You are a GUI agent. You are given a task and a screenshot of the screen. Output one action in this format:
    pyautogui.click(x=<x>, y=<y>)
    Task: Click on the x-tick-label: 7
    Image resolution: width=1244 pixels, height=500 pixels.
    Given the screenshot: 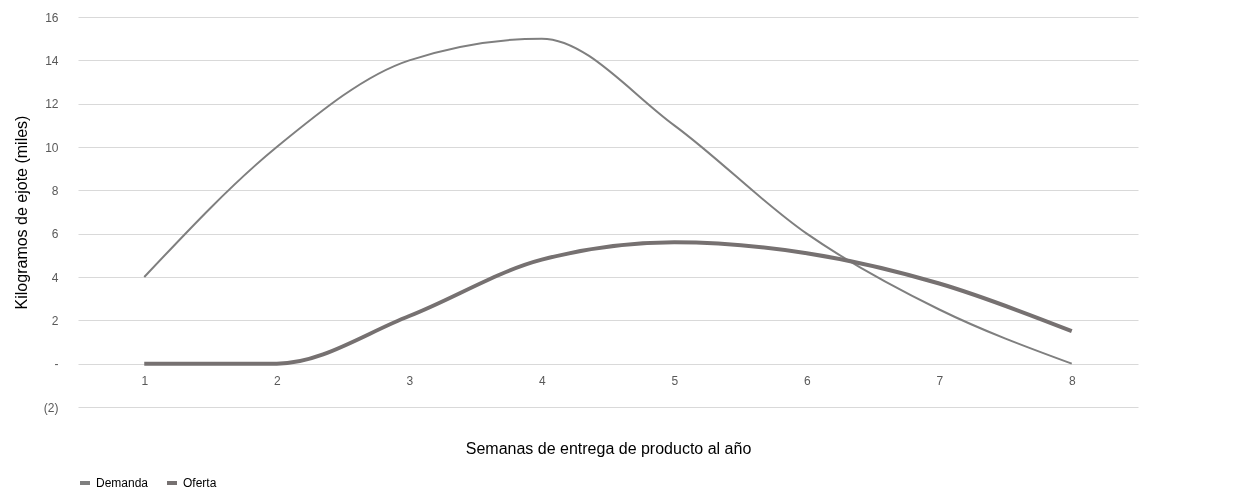 What is the action you would take?
    pyautogui.click(x=940, y=381)
    